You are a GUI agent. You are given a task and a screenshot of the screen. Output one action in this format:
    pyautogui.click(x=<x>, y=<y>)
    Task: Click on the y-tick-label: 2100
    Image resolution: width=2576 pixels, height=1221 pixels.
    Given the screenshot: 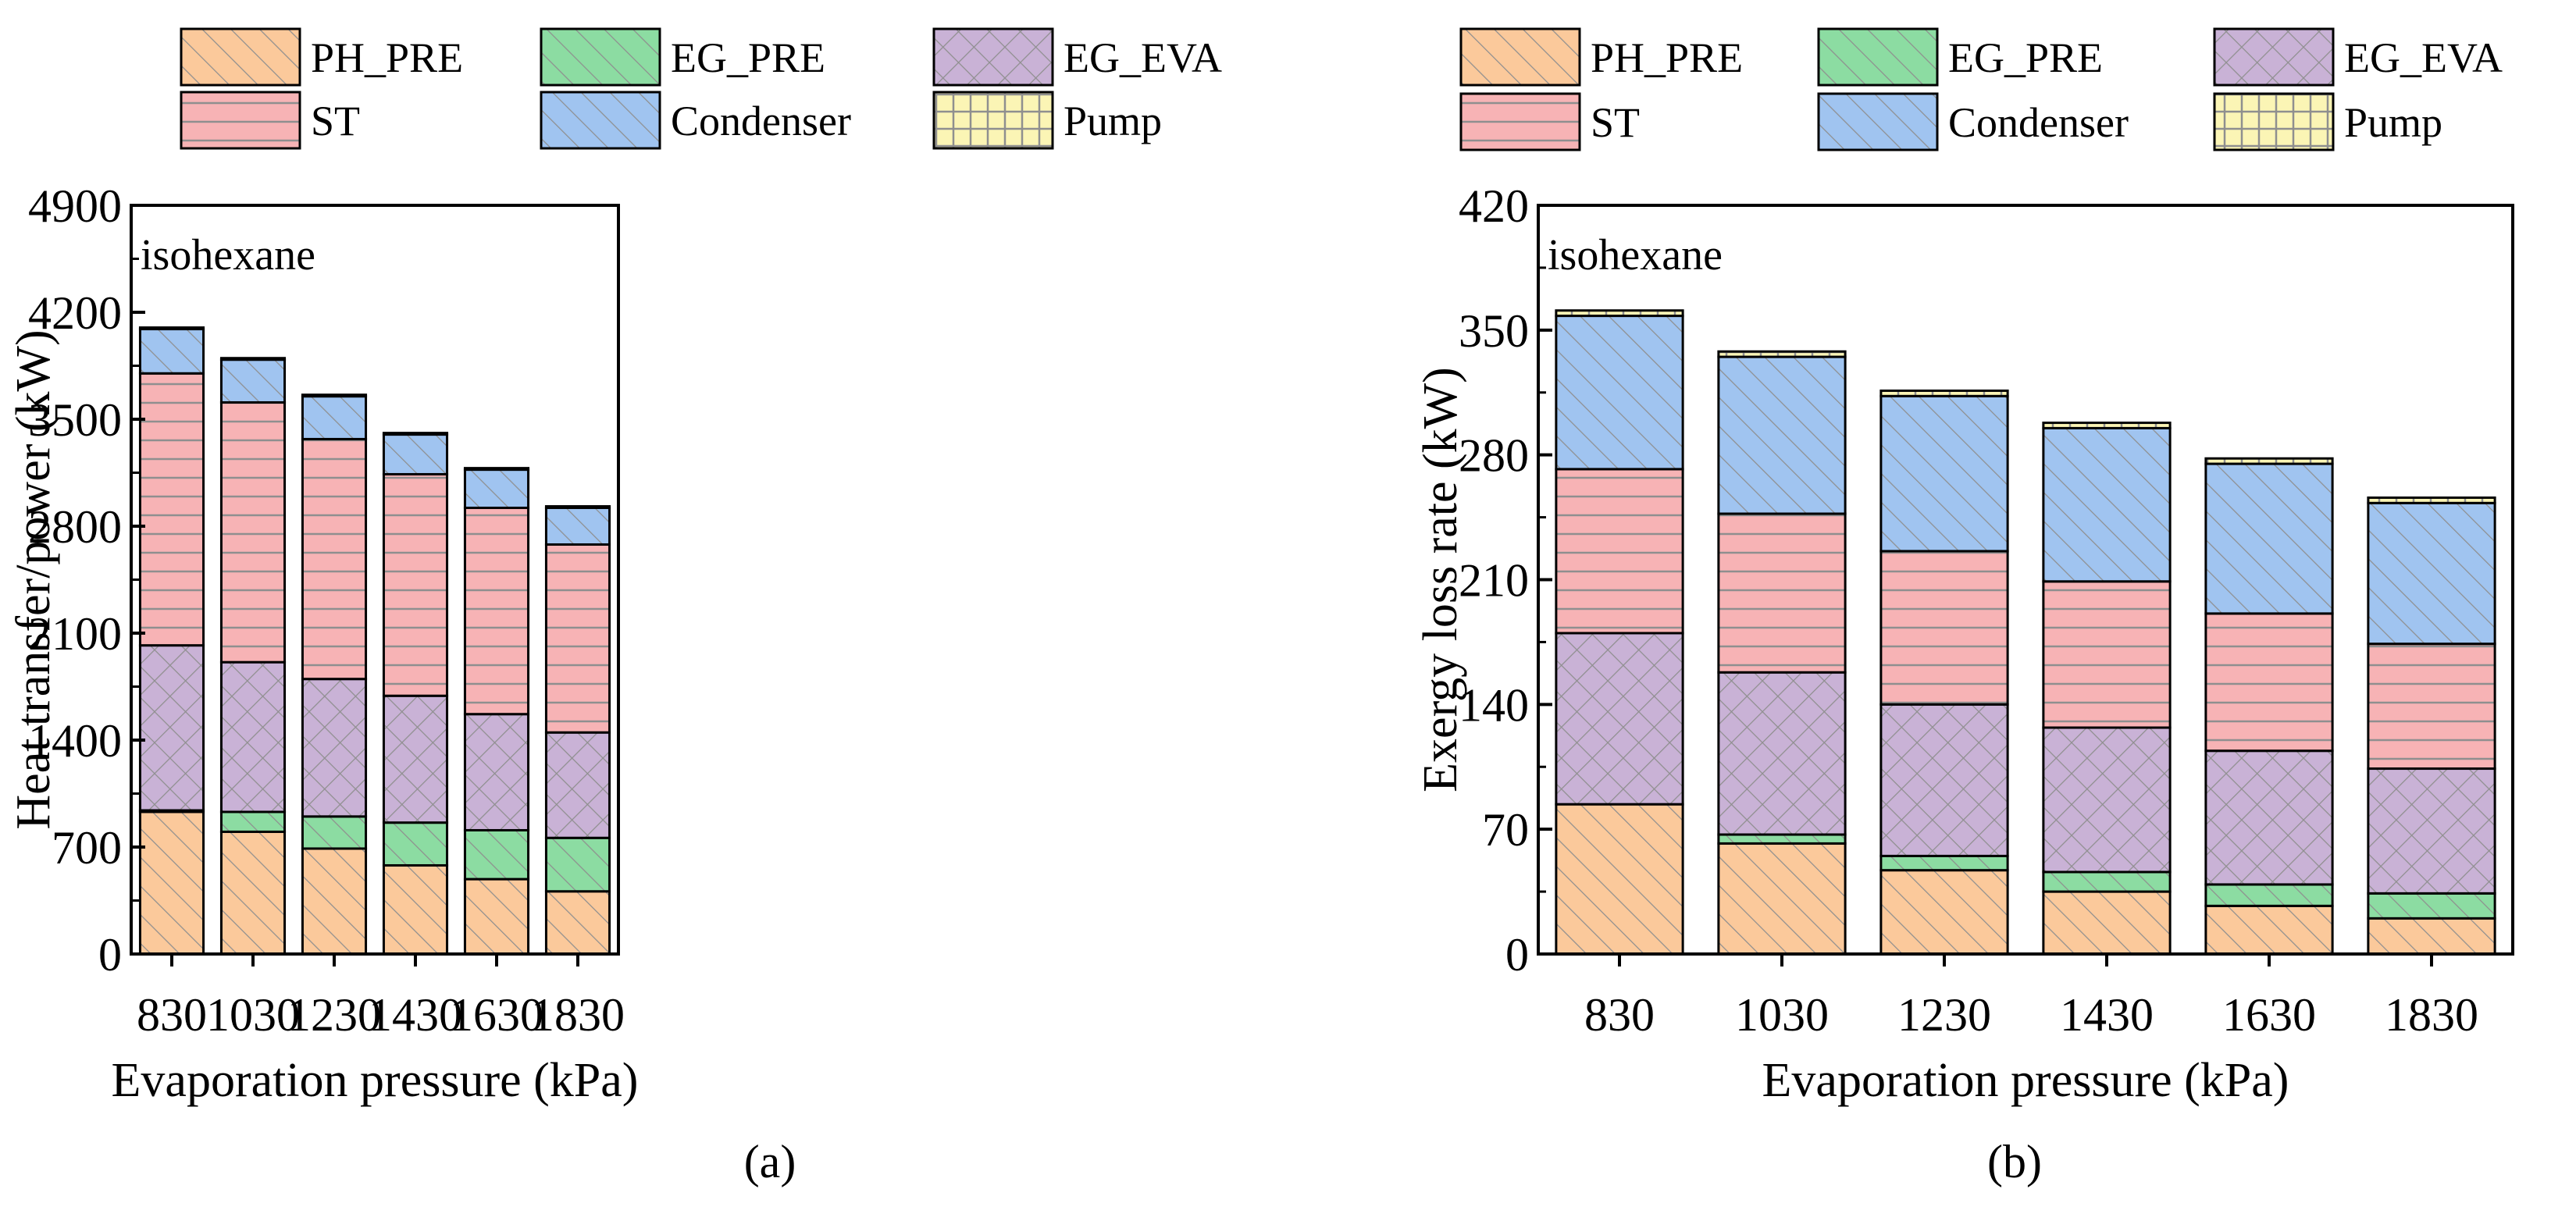 What is the action you would take?
    pyautogui.click(x=75, y=634)
    